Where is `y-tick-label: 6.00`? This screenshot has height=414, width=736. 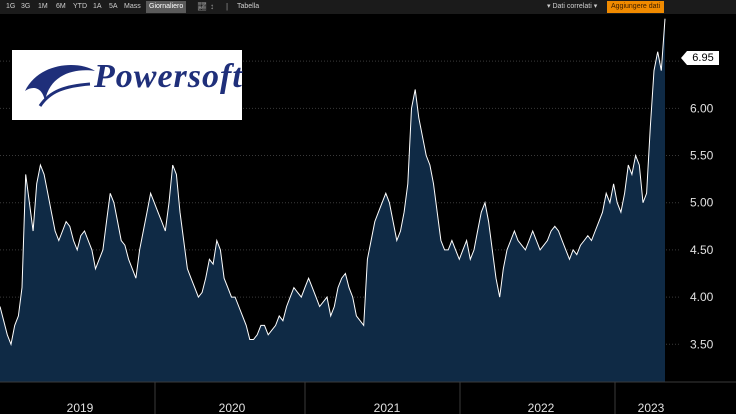 y-tick-label: 6.00 is located at coordinates (702, 108).